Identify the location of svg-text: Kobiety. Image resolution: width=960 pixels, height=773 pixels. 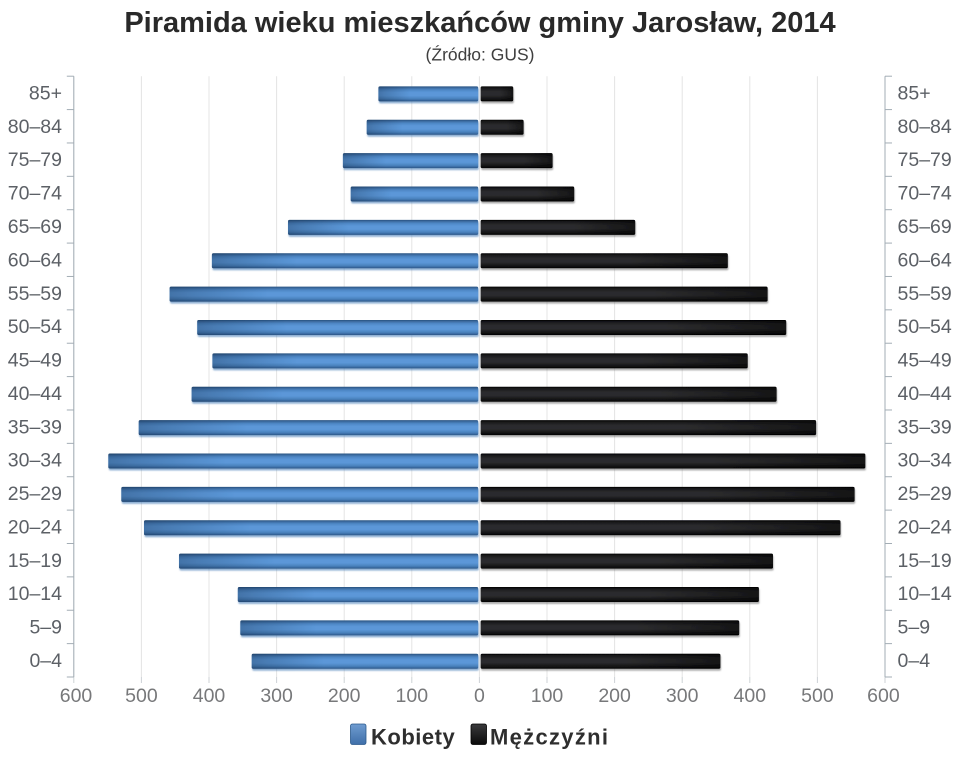
(413, 737).